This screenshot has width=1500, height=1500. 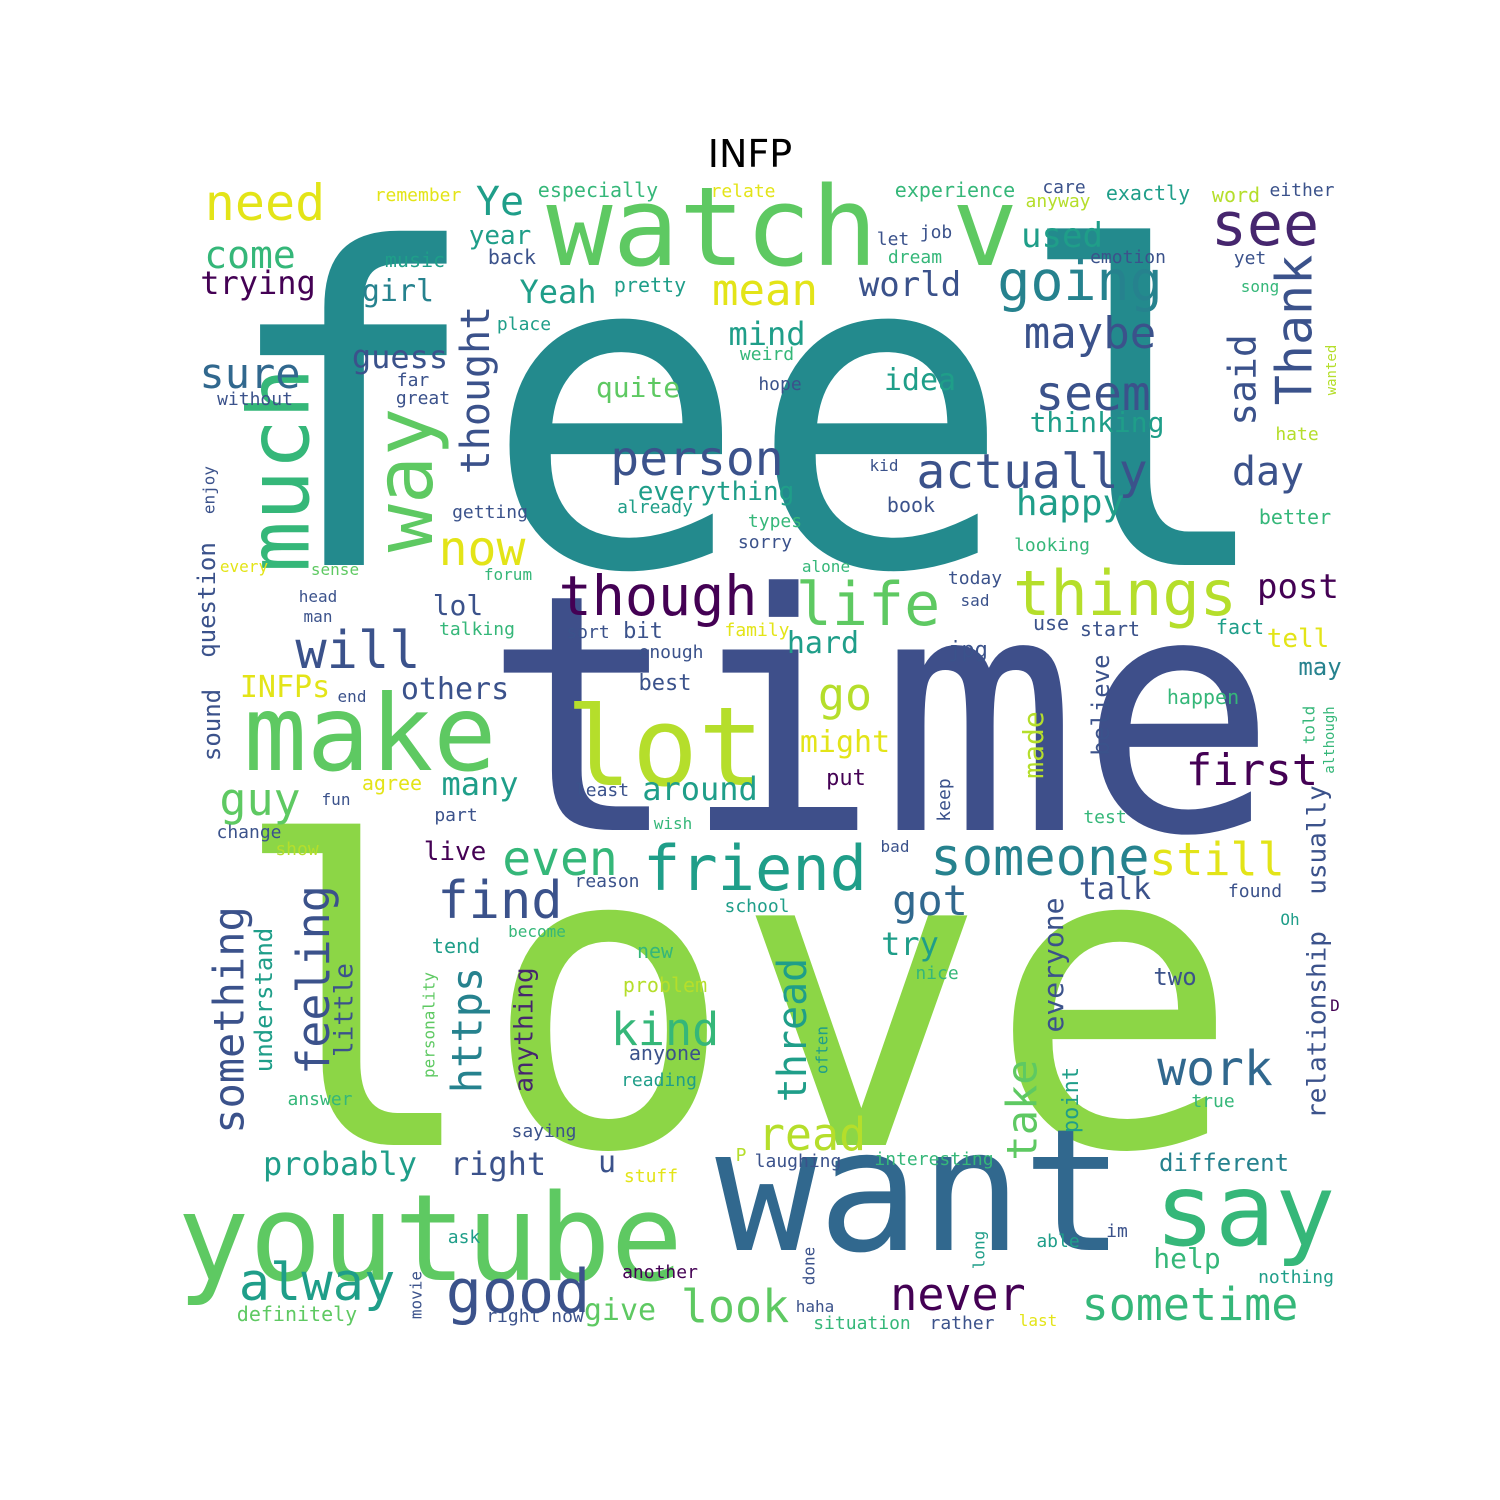 I want to click on word-maybe: maybe, so click(x=1090, y=333).